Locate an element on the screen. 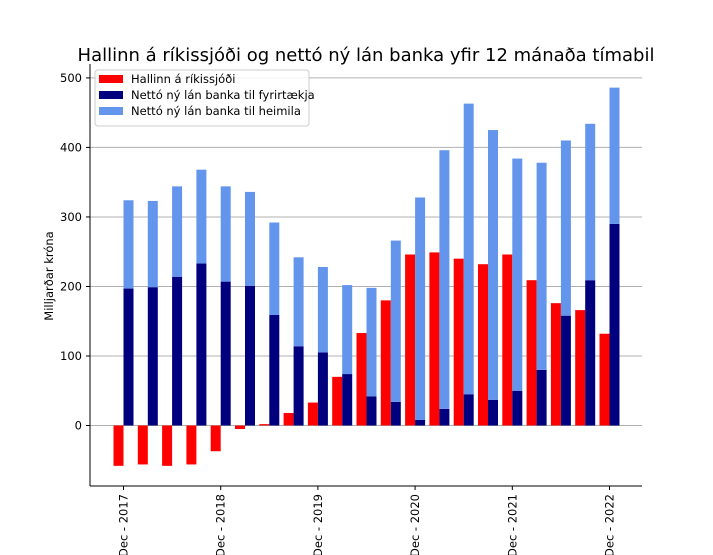 This screenshot has height=555, width=713. legend-label: Nettó ný lán banka til heimila is located at coordinates (216, 111).